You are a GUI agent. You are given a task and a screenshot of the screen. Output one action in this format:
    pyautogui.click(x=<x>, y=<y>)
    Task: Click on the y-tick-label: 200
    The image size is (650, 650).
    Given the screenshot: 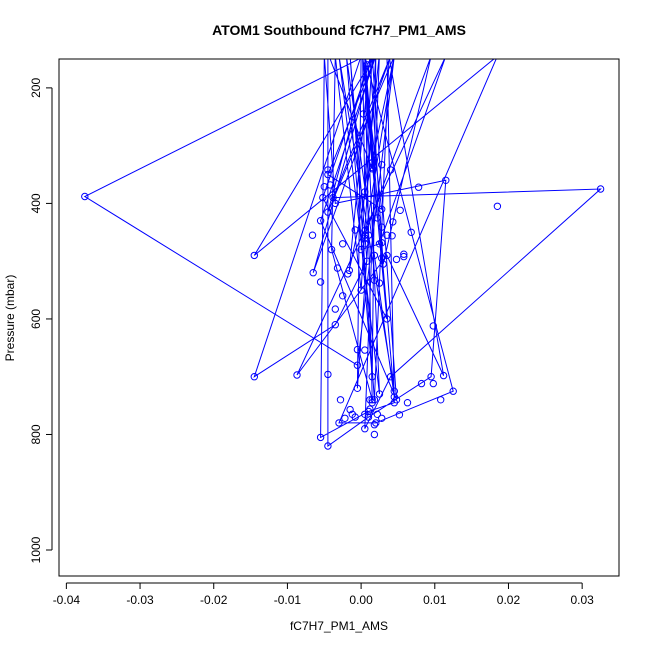 What is the action you would take?
    pyautogui.click(x=36, y=88)
    